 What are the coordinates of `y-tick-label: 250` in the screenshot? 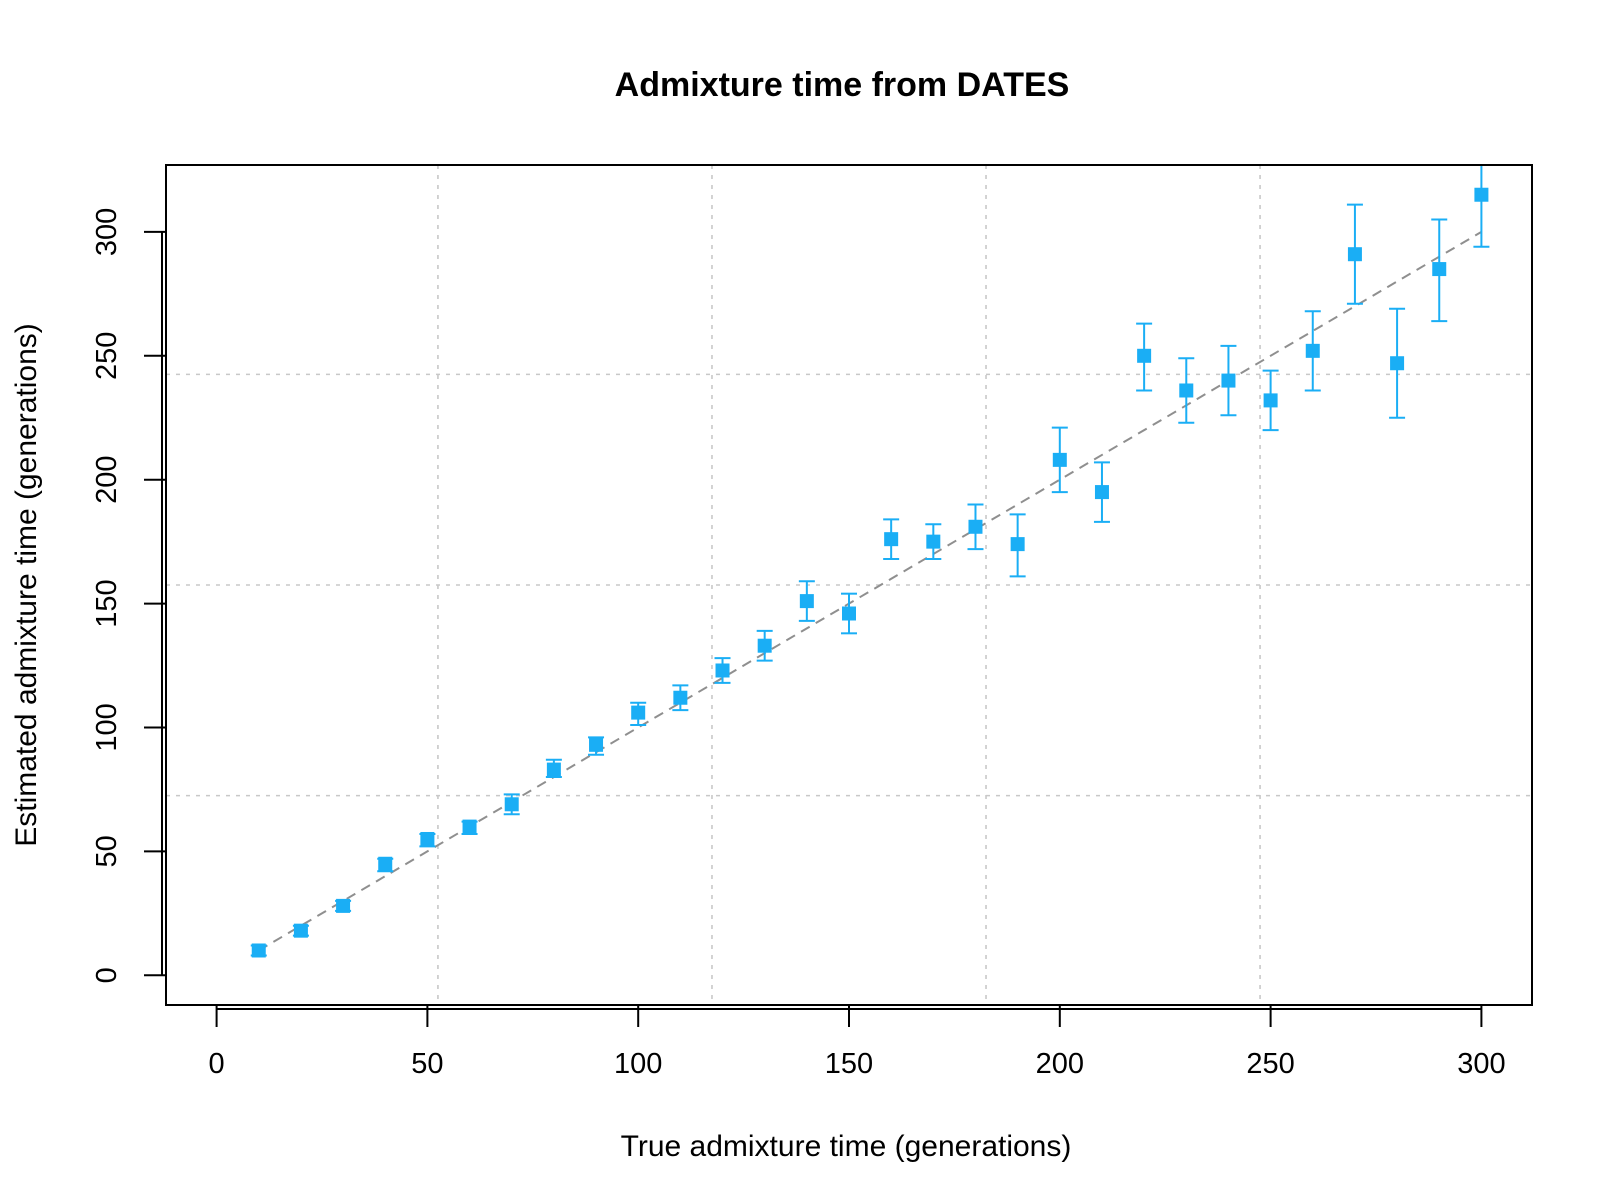 It's located at (107, 356).